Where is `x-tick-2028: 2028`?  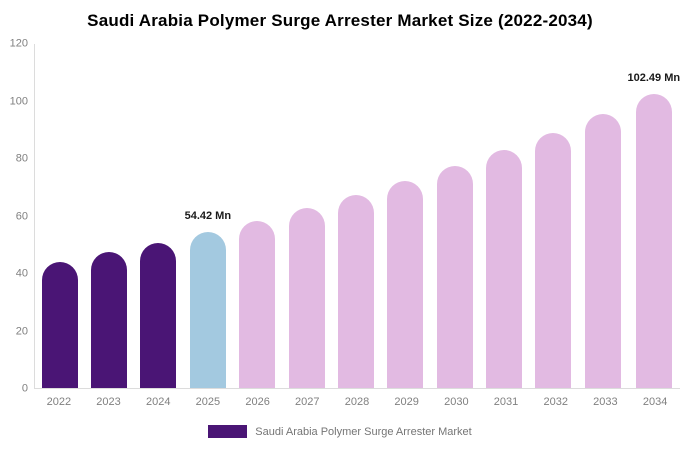
x-tick-2028: 2028 is located at coordinates (357, 402).